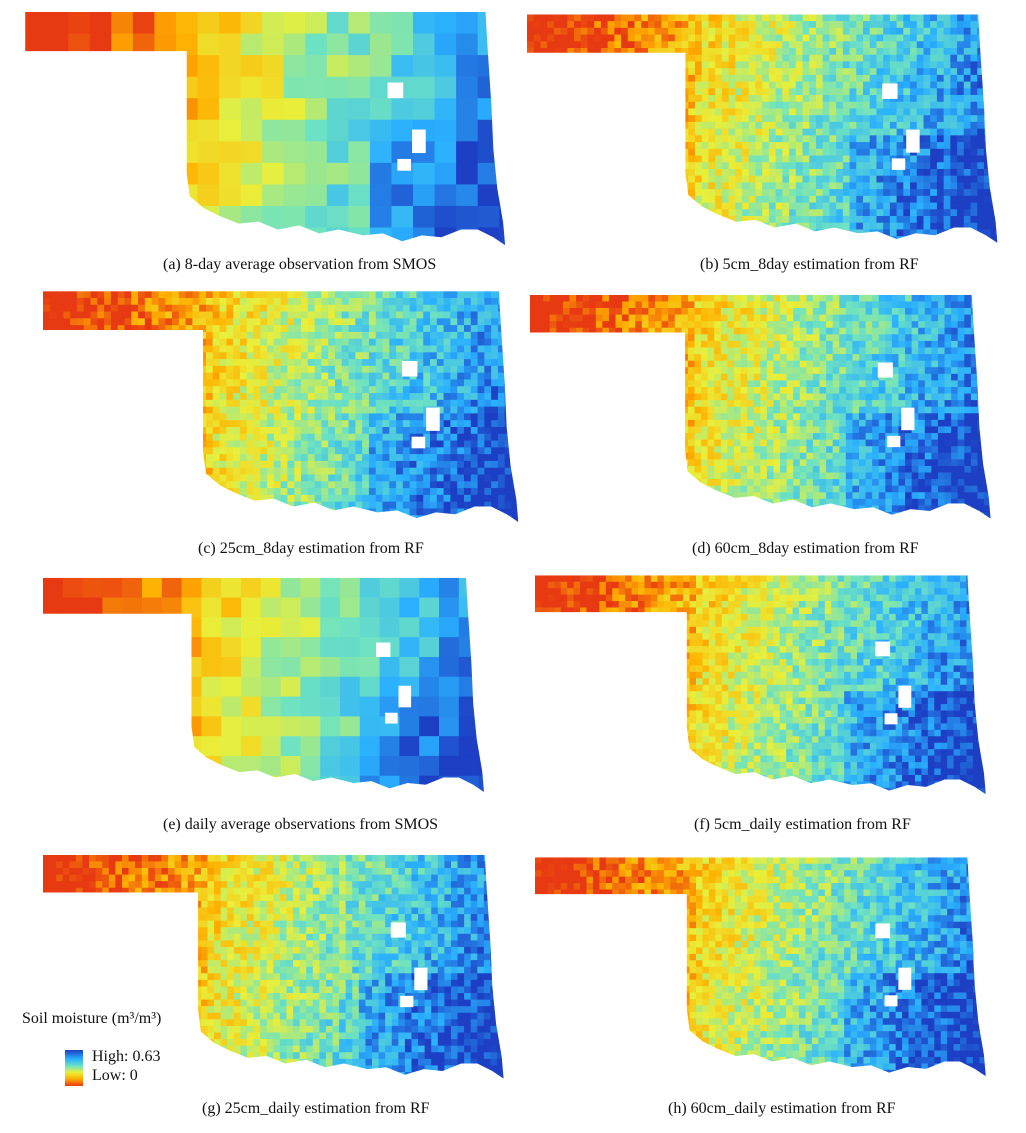  Describe the element at coordinates (760, 685) in the screenshot. I see `soil-moisture-map-f` at that location.